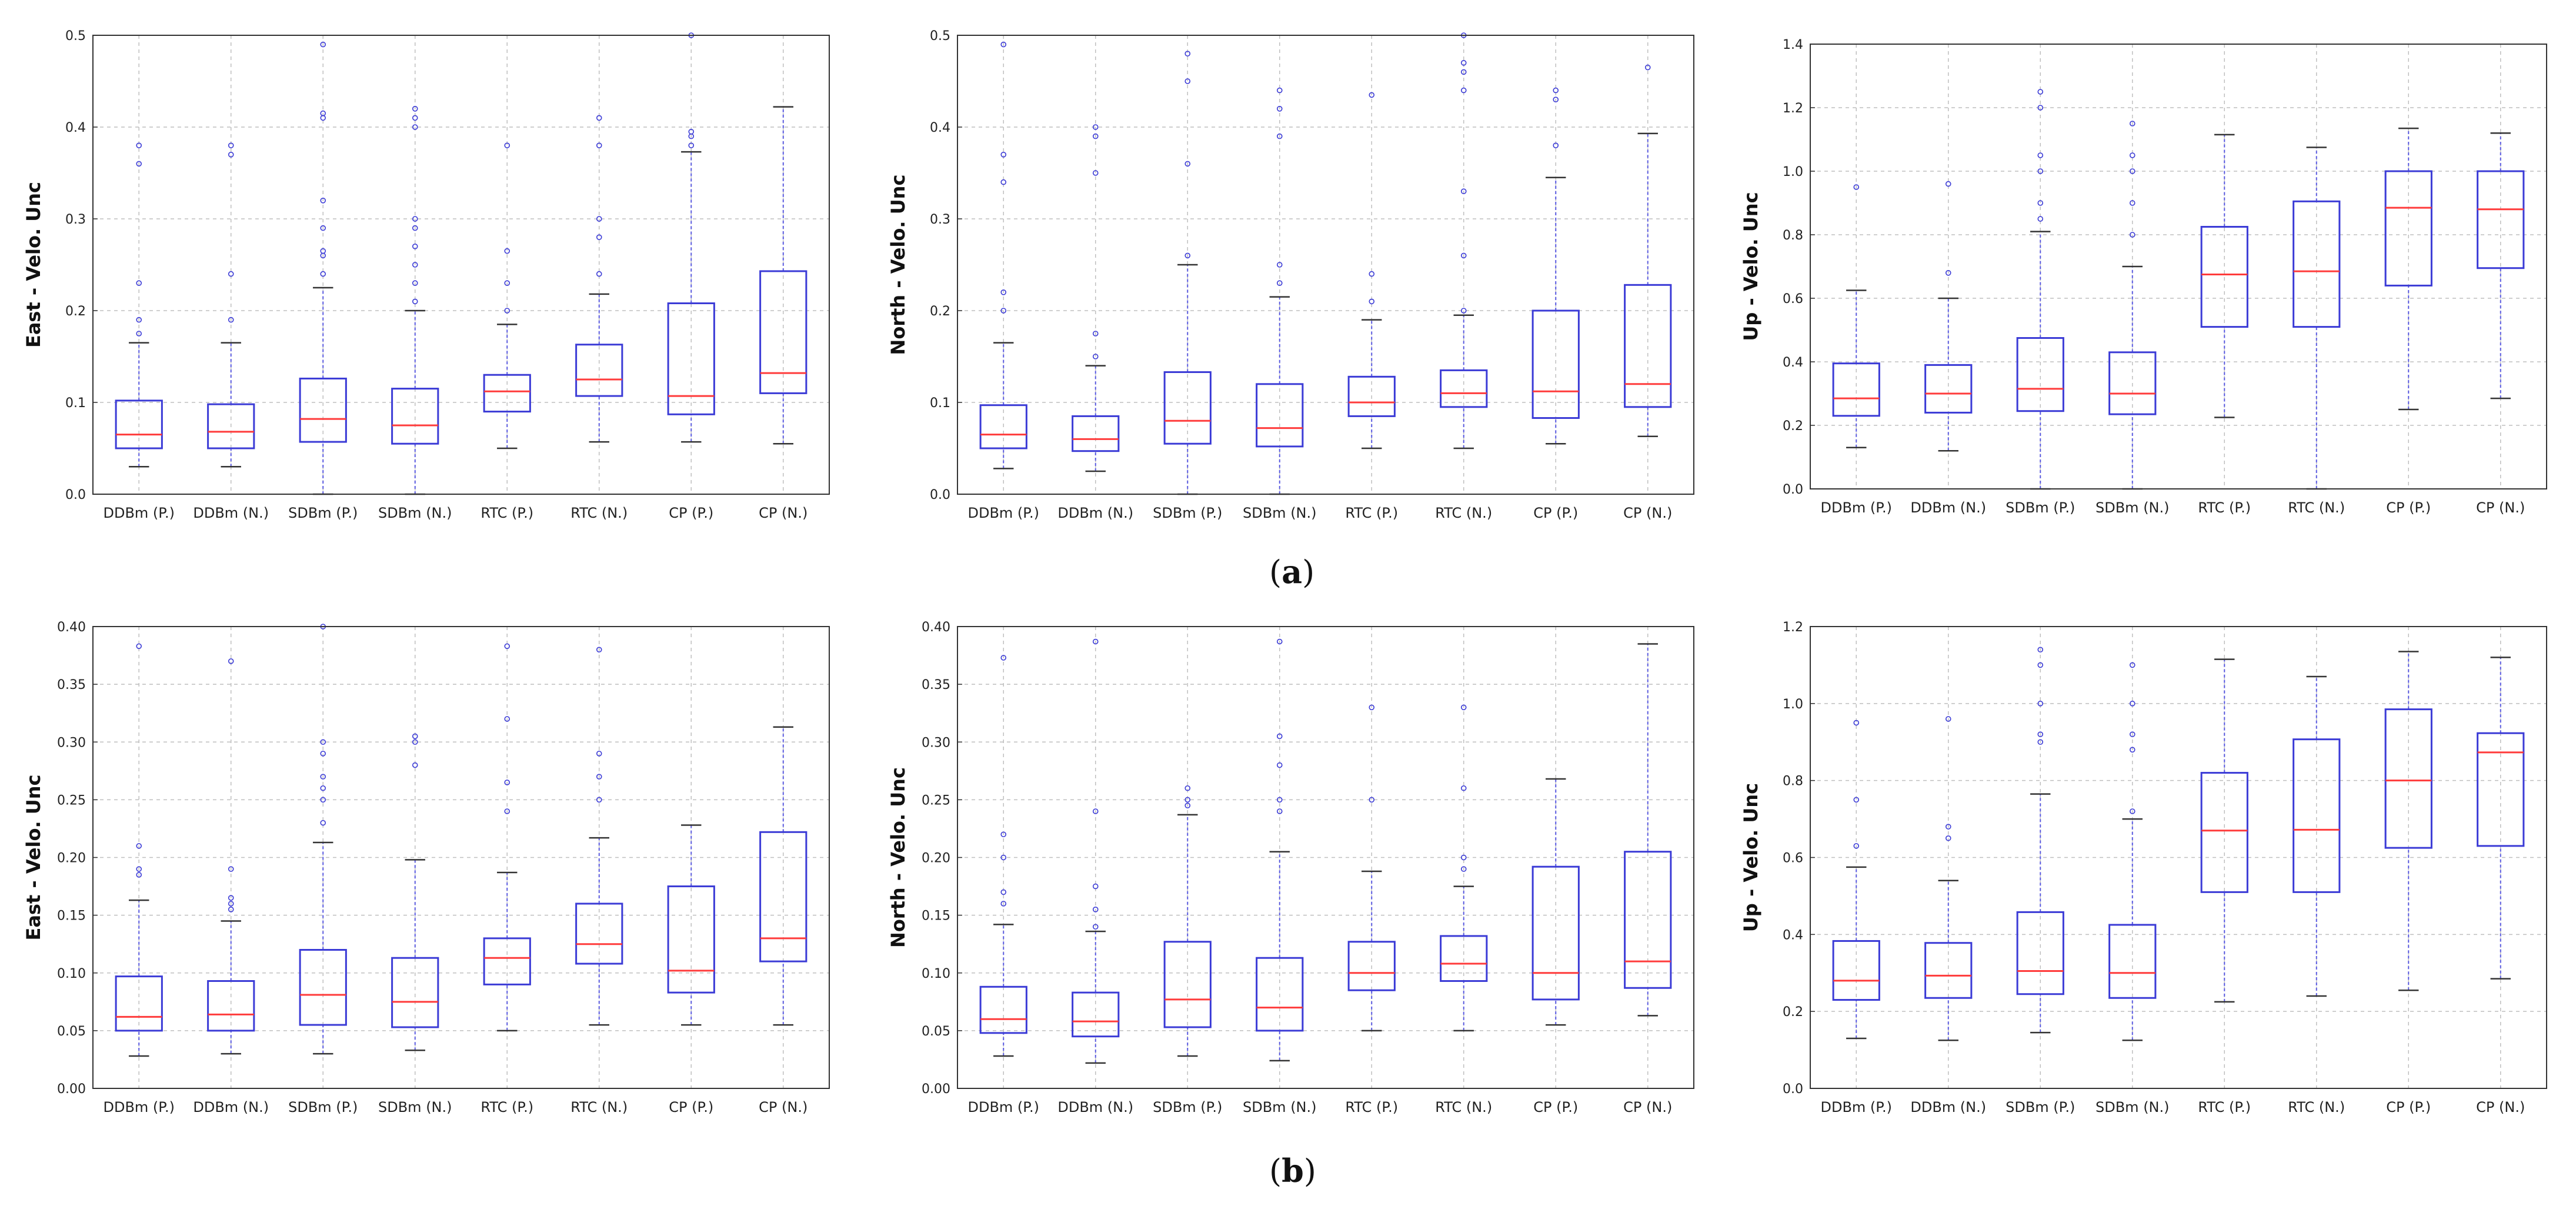 The image size is (2576, 1219). I want to click on chart-a-north-xtick-label-4: RTC (P.), so click(1371, 513).